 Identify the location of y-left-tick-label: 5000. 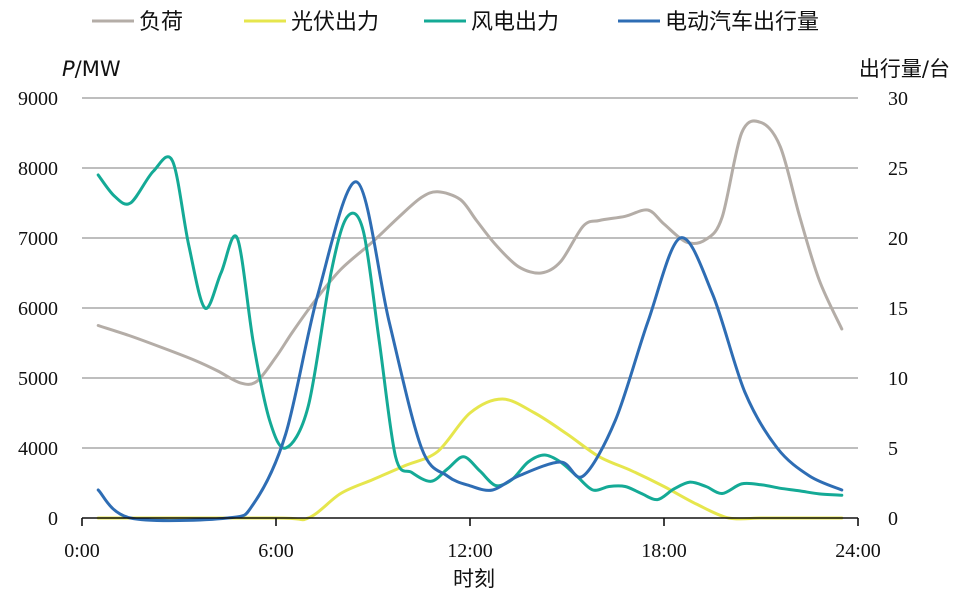
(38, 379).